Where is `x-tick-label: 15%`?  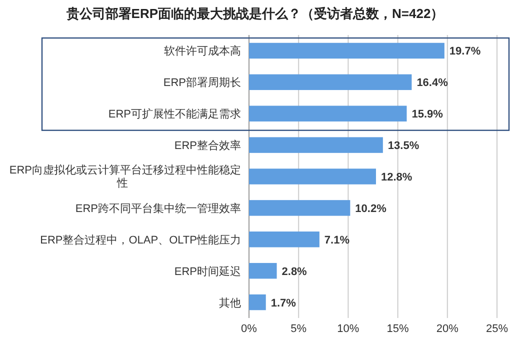
x-tick-label: 15% is located at coordinates (398, 329).